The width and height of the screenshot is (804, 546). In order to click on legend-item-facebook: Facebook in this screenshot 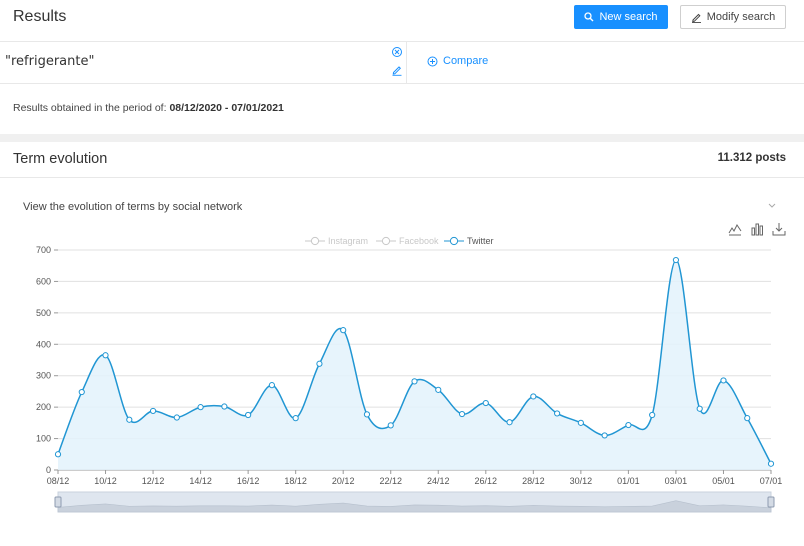, I will do `click(407, 241)`.